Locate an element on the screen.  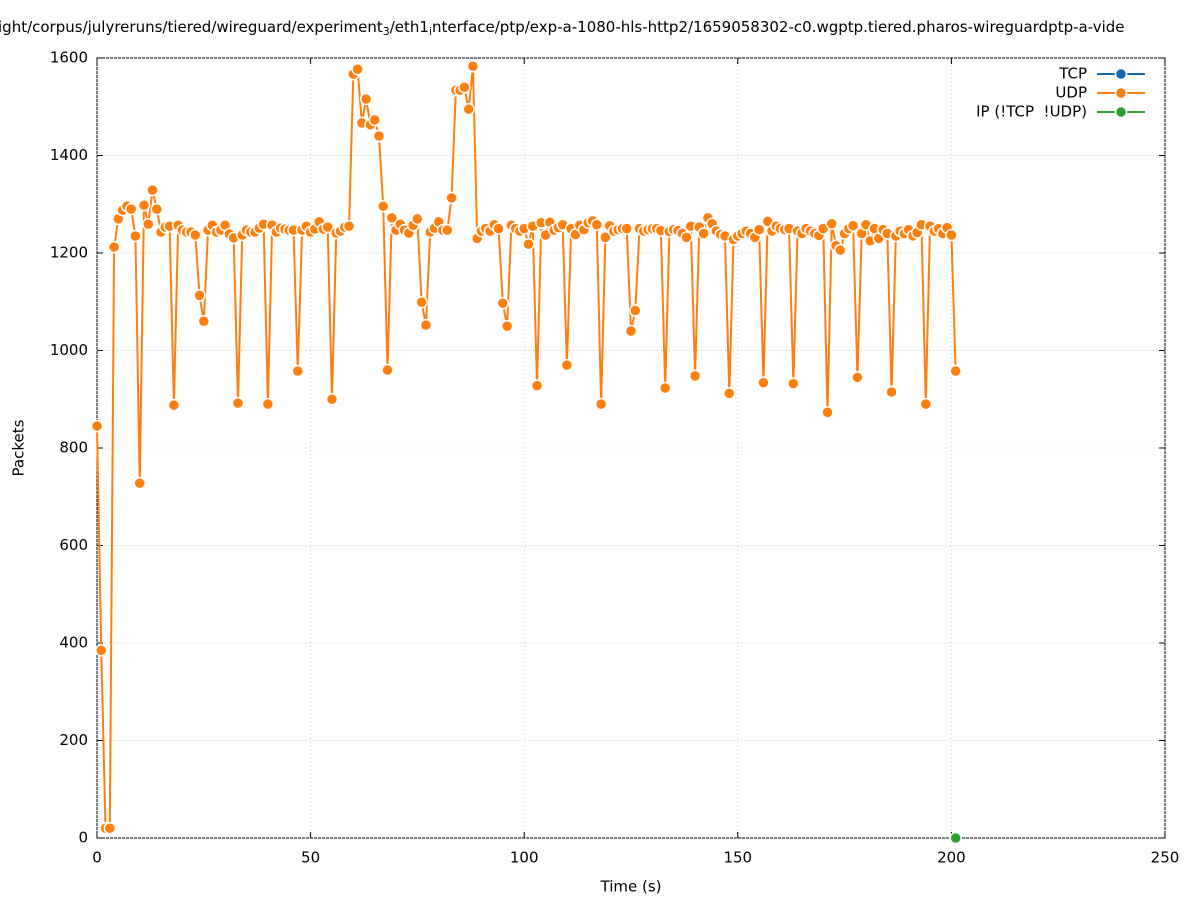
title-part: /eth1 is located at coordinates (409, 27).